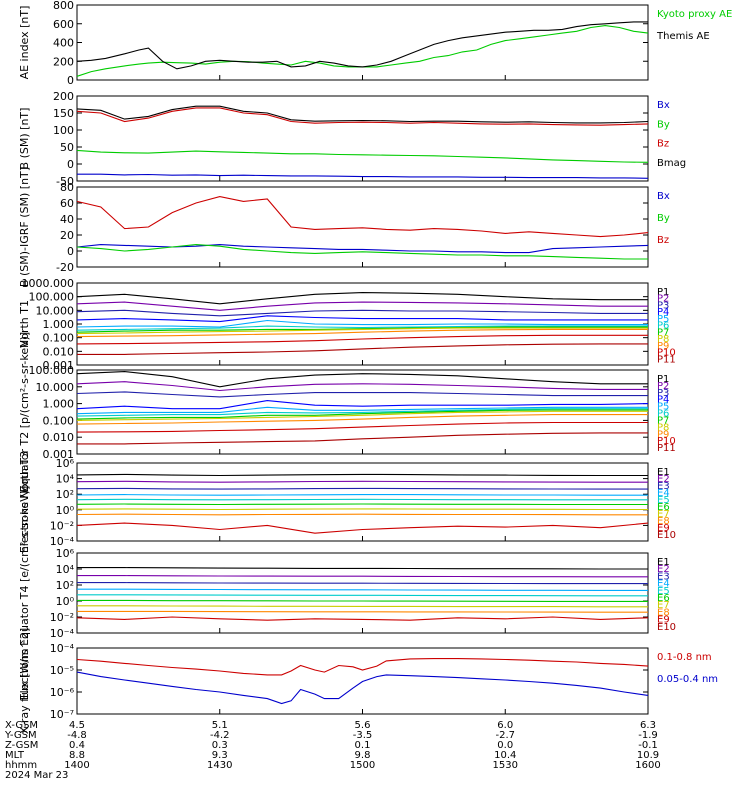  I want to click on y-tick-label: 800, so click(63, 6).